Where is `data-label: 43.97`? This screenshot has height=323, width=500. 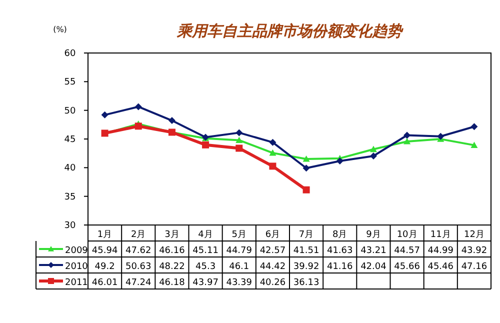 data-label: 43.97 is located at coordinates (205, 283).